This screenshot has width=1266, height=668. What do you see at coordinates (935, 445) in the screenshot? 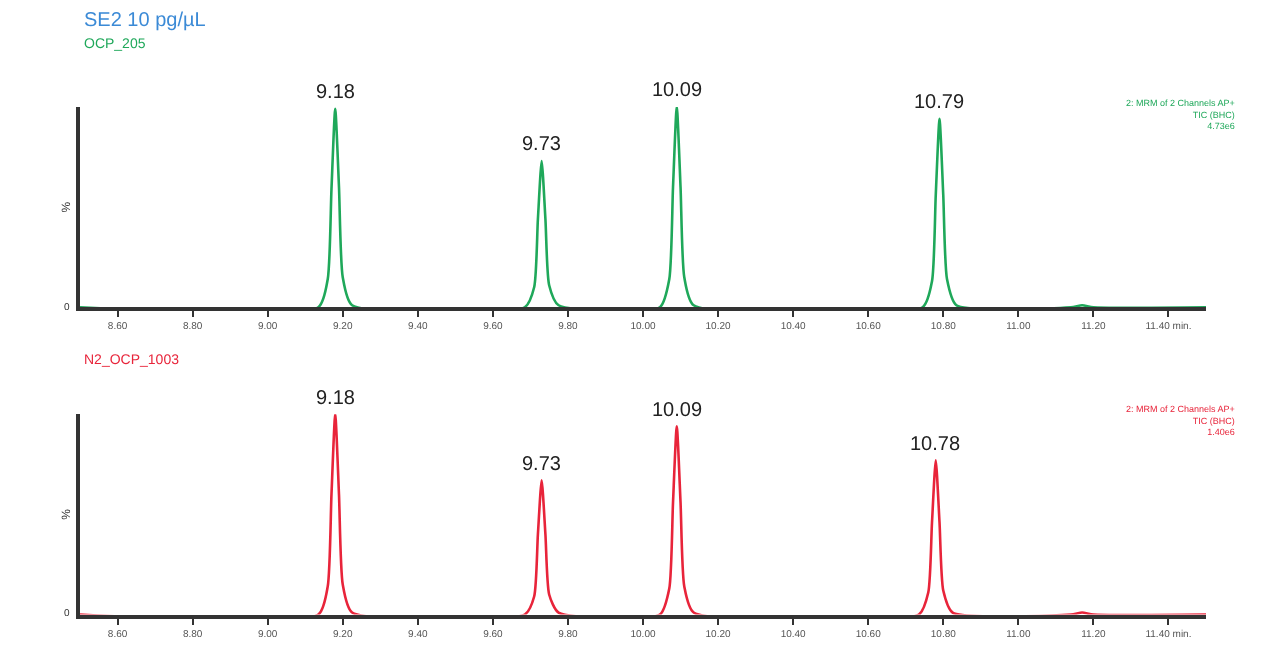
I see `annotation: 10.78` at bounding box center [935, 445].